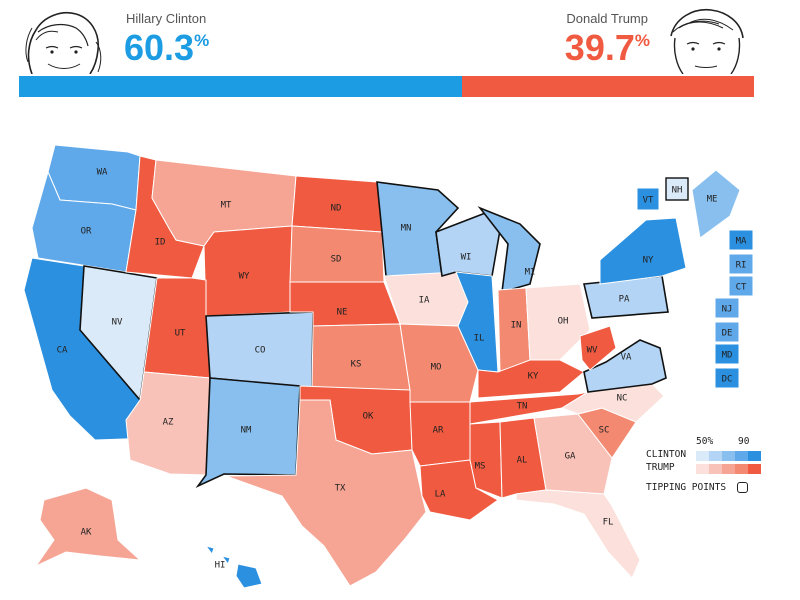  I want to click on state-box-md, so click(727, 354).